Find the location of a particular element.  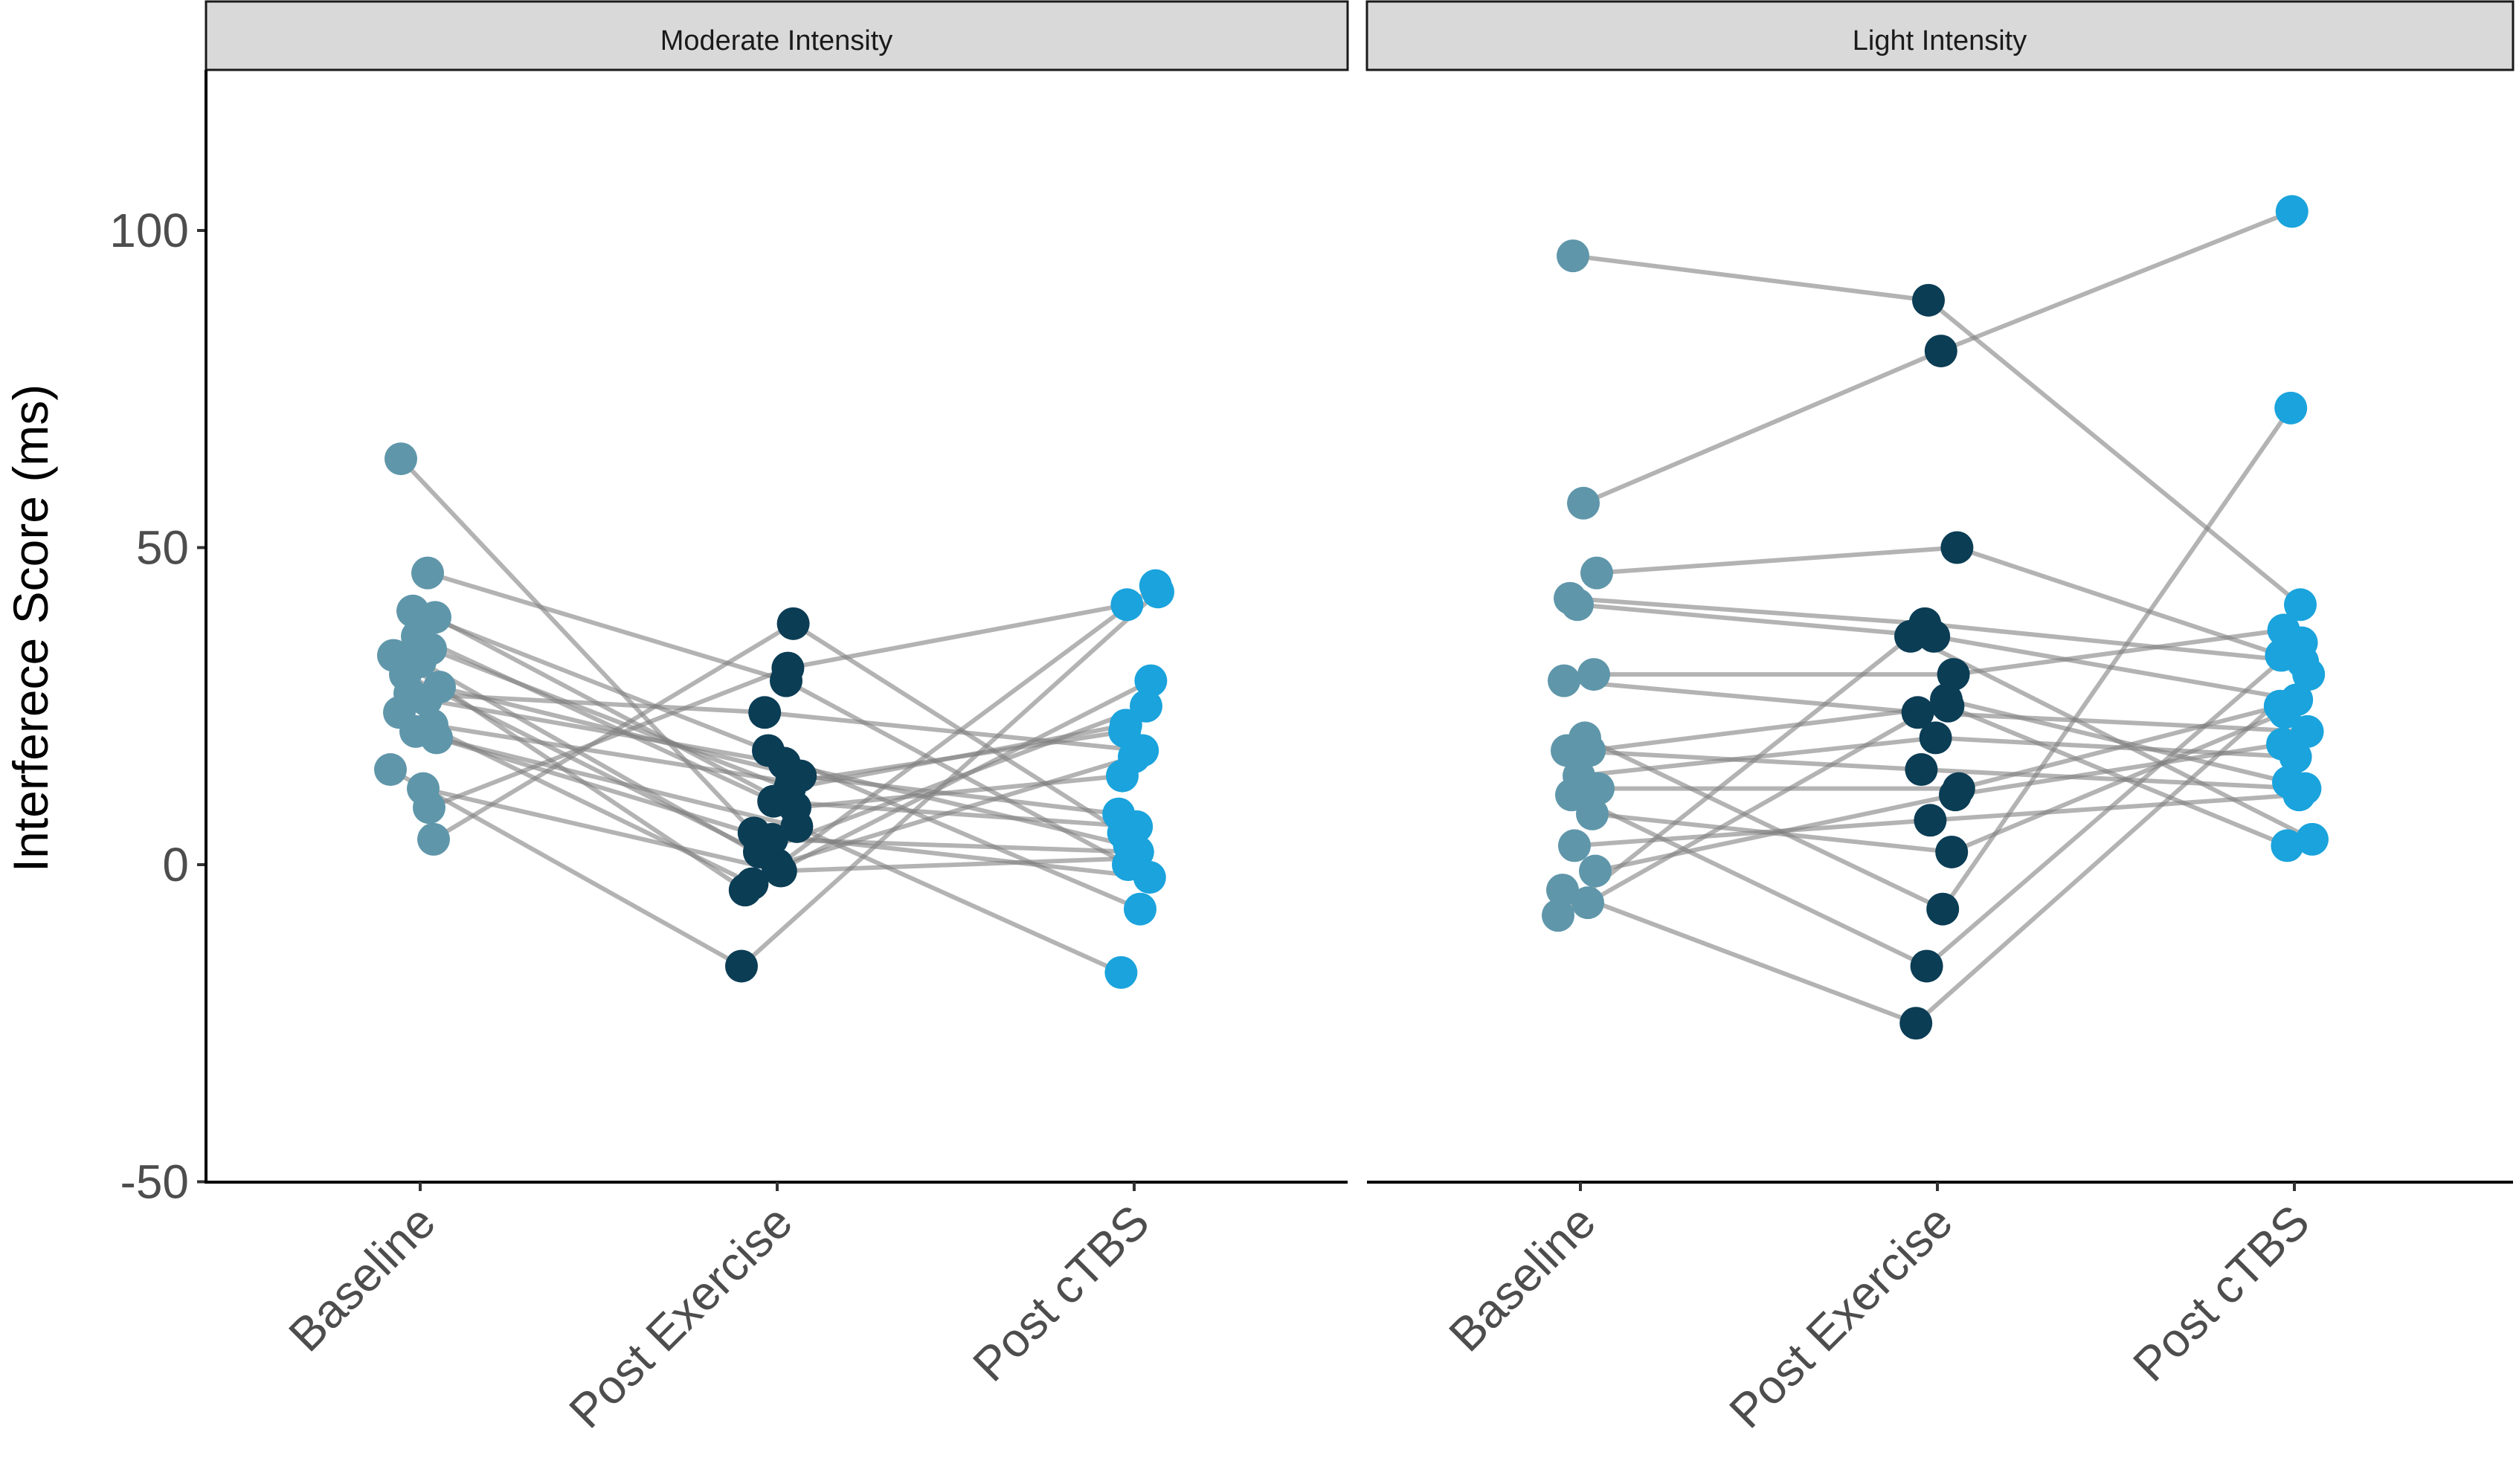

y-tick-label: 100 is located at coordinates (149, 230).